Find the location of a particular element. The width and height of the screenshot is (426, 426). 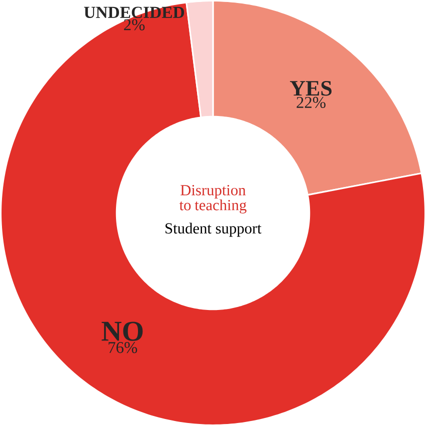

data-label: 2% is located at coordinates (134, 24).